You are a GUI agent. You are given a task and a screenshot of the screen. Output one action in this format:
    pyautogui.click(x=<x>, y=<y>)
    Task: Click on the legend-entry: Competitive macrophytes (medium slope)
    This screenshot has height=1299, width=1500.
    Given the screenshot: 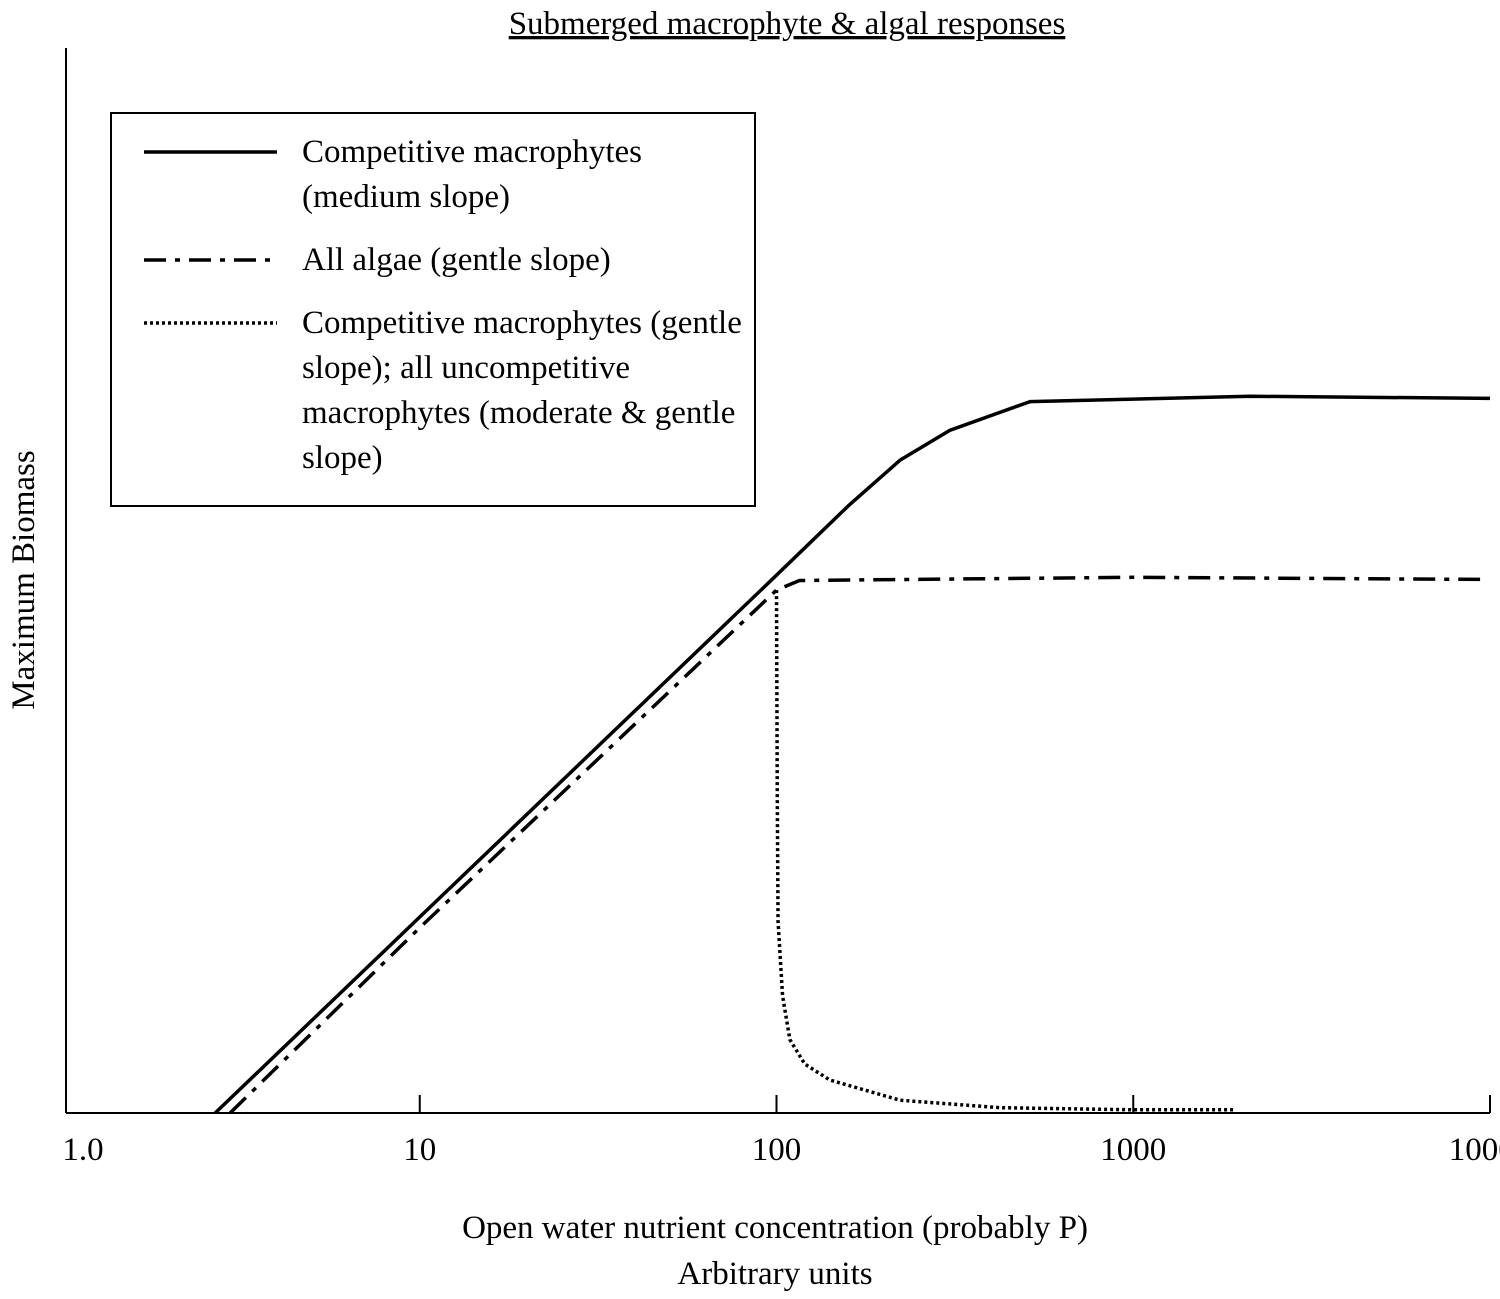 What is the action you would take?
    pyautogui.click(x=433, y=175)
    